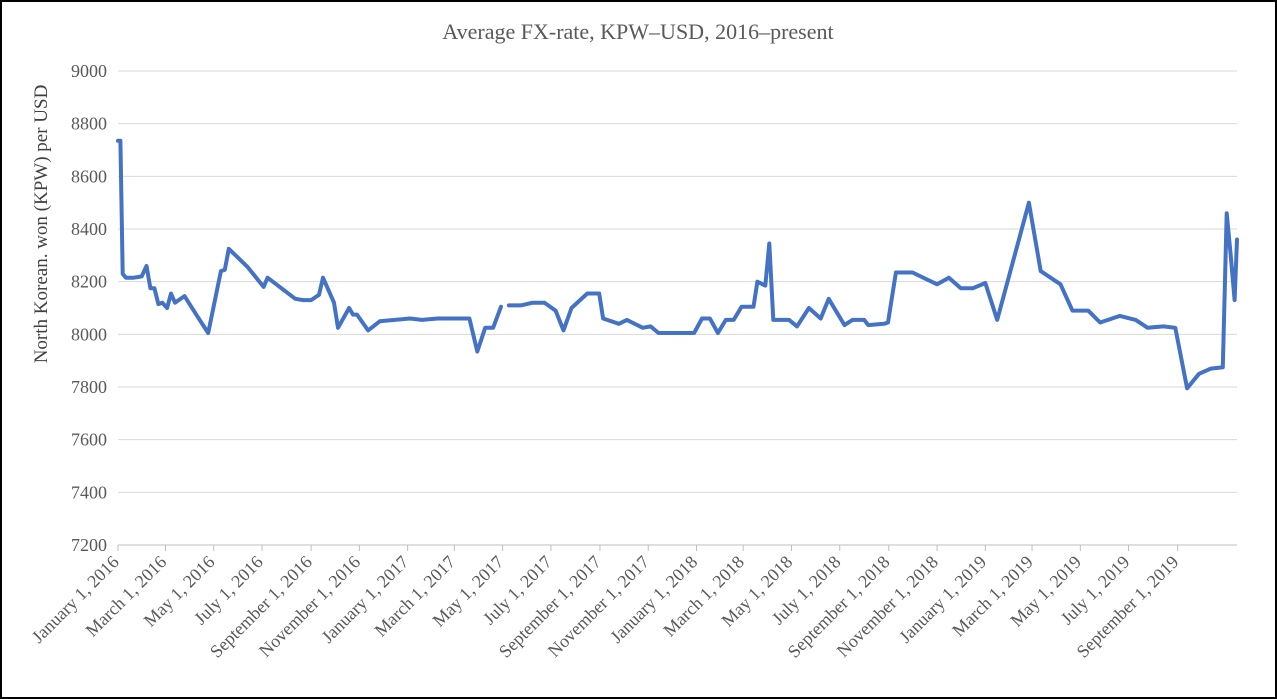  I want to click on y-tick-label: 8600, so click(89, 176).